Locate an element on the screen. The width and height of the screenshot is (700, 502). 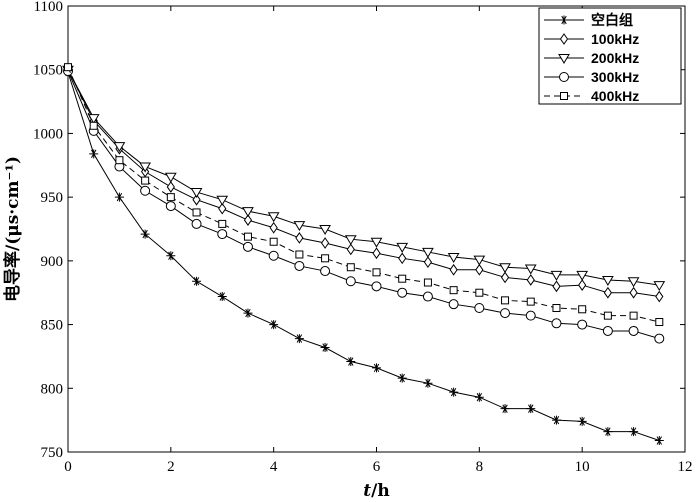
x-axis-label-var: t is located at coordinates (367, 491).